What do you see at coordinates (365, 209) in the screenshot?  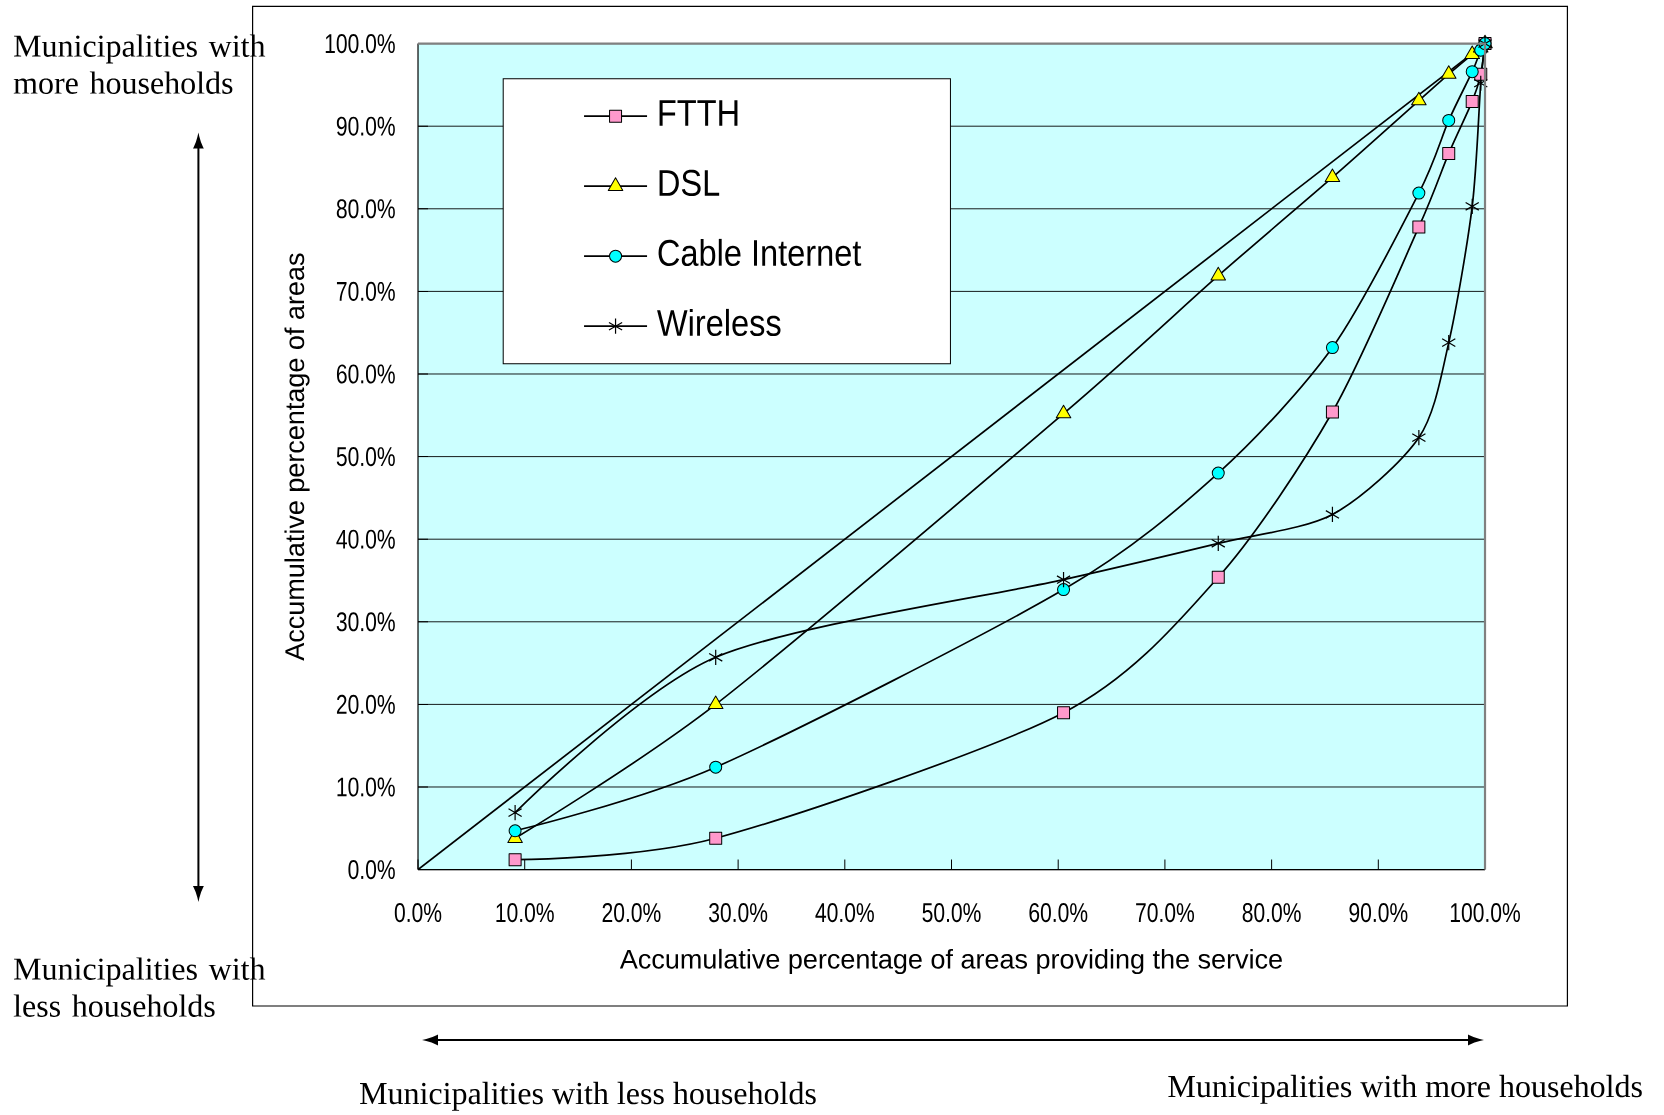 I see `y-tick-label: 80.0%` at bounding box center [365, 209].